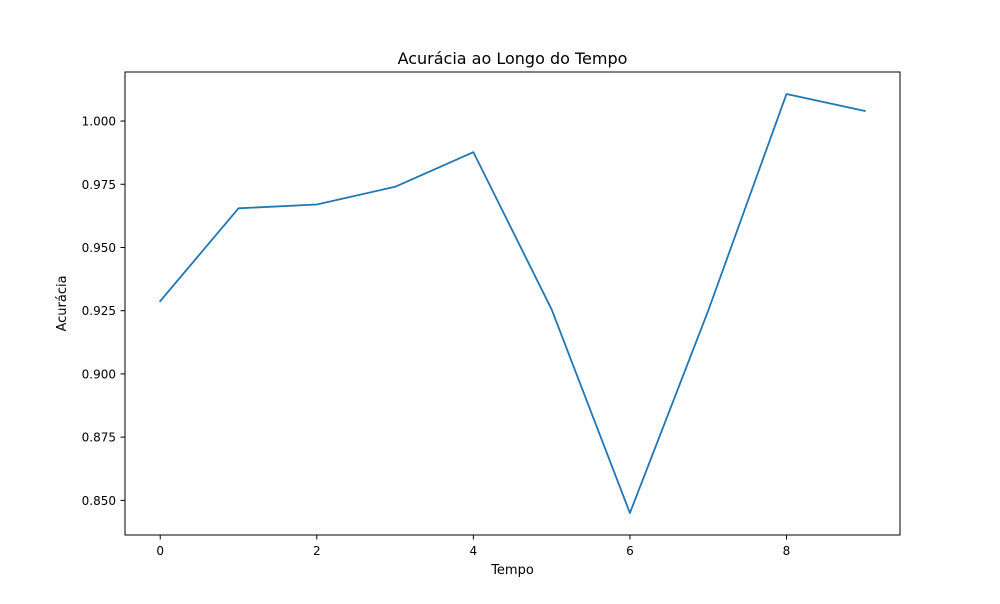 Image resolution: width=1000 pixels, height=604 pixels. I want to click on chart-title: Acurácia ao Longo do Tempo, so click(513, 58).